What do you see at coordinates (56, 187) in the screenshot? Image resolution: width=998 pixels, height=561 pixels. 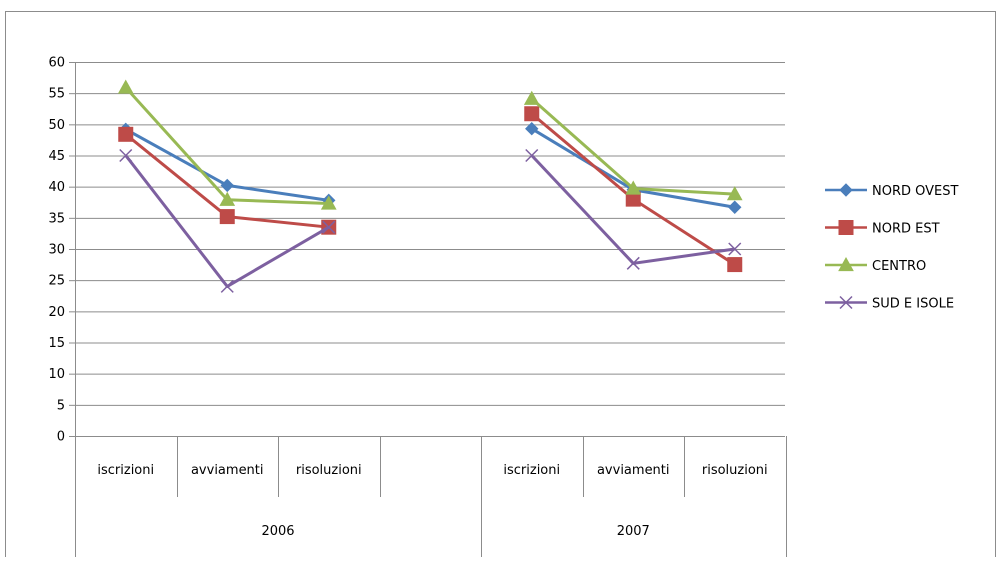 I see `y-tick-label: 40` at bounding box center [56, 187].